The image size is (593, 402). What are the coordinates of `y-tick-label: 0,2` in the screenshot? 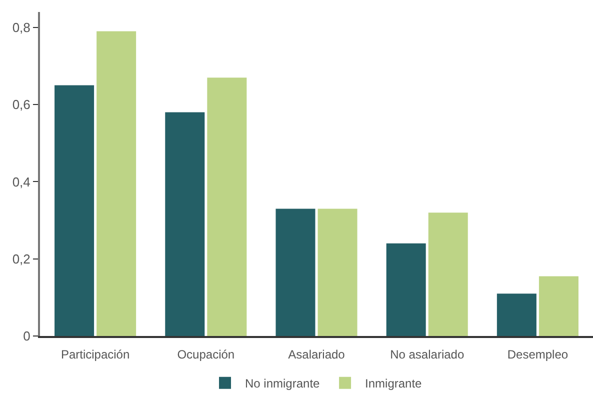 It's located at (21, 258).